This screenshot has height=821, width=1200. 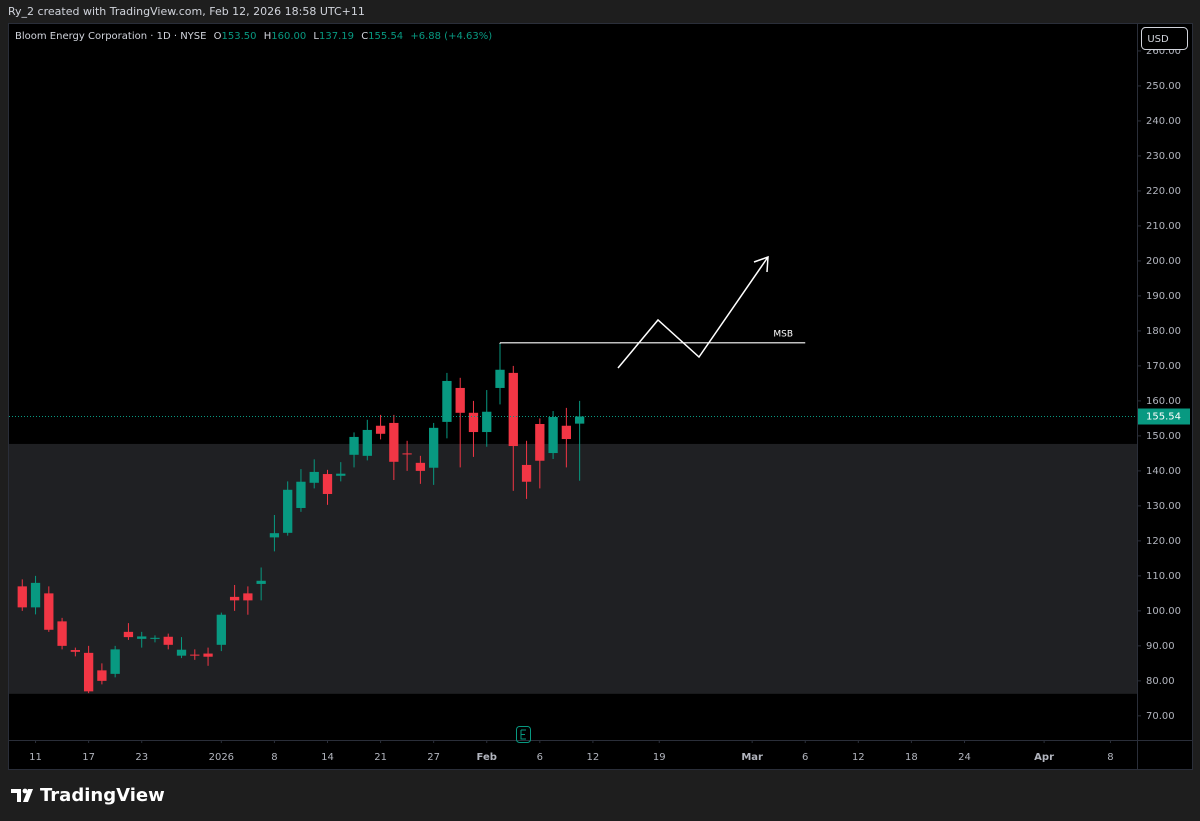 I want to click on y-tick-label: 130.00, so click(x=1163, y=506).